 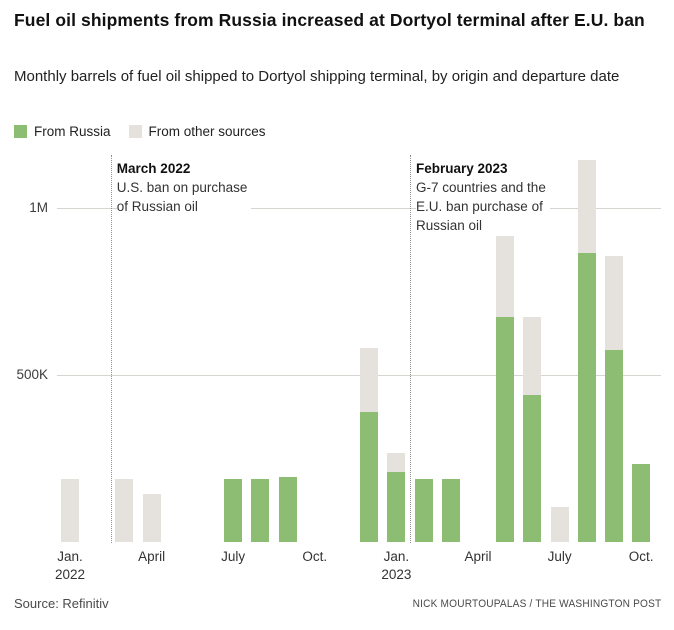 I want to click on x-tick-label-jan2023: Jan. 2023, so click(x=396, y=566).